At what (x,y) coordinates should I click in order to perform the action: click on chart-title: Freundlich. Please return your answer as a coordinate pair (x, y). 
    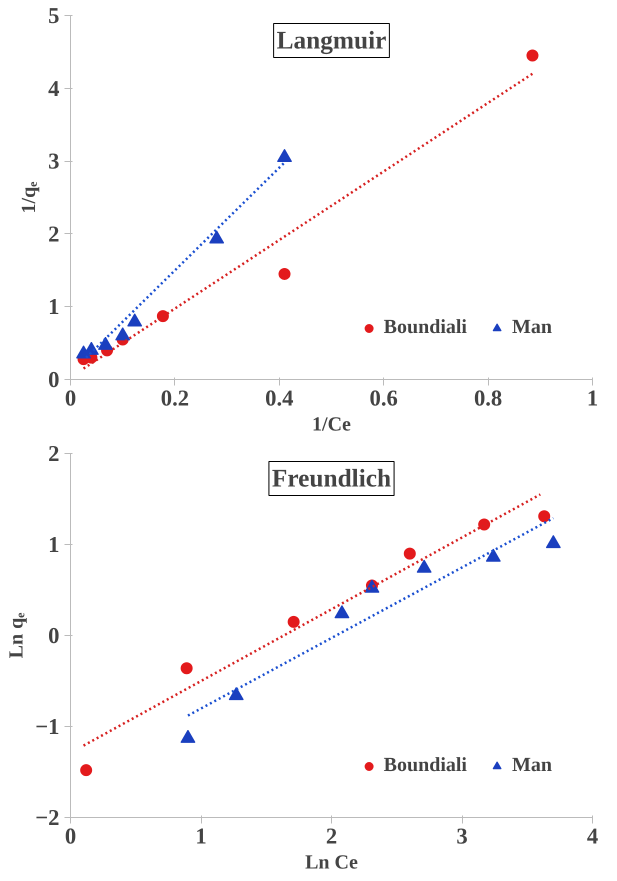
    Looking at the image, I should click on (332, 478).